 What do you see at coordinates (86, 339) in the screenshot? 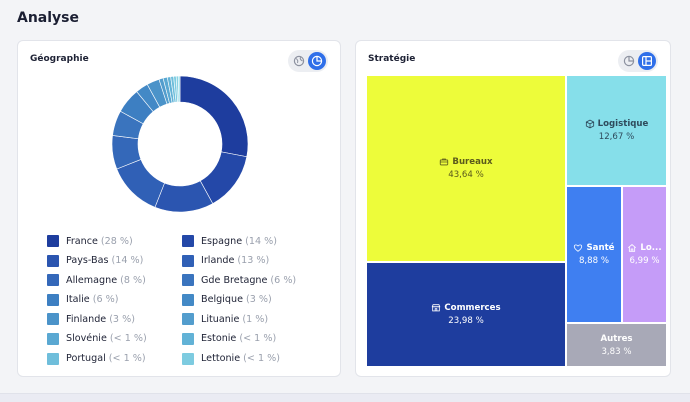
I see `legend-country-name: Slovénie` at bounding box center [86, 339].